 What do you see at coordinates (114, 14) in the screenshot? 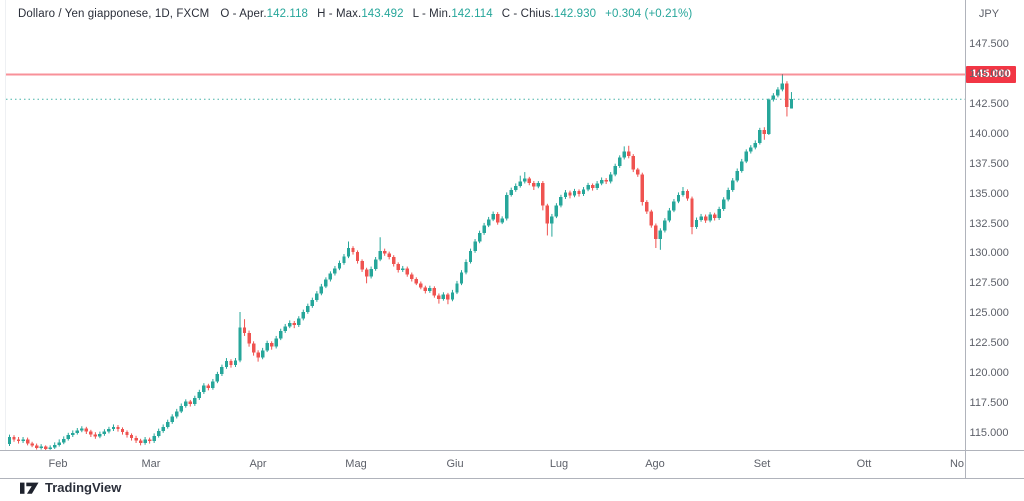
I see `symbol-title: Dollaro / Yen giapponese, 1D, FXCM` at bounding box center [114, 14].